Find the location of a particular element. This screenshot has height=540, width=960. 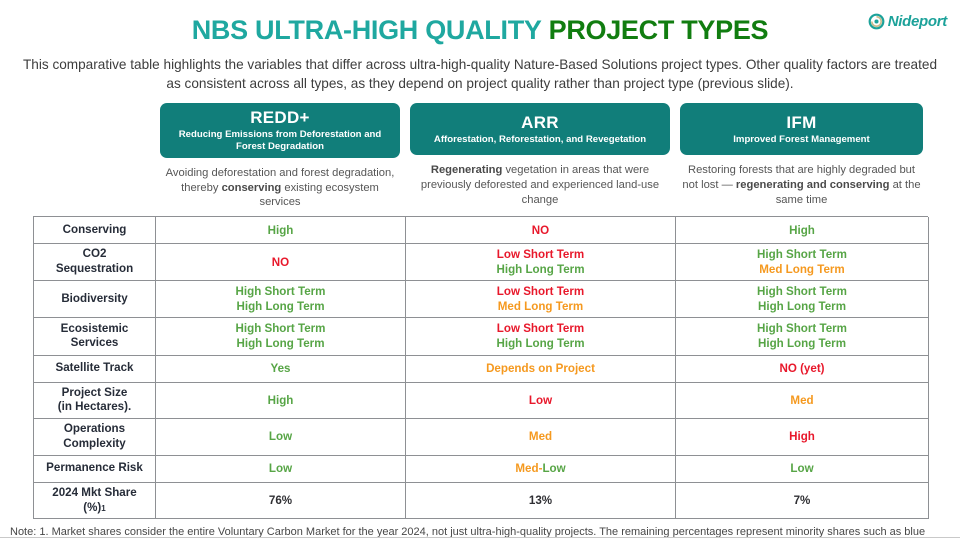

value-segment: Depends on Project is located at coordinates (540, 368).